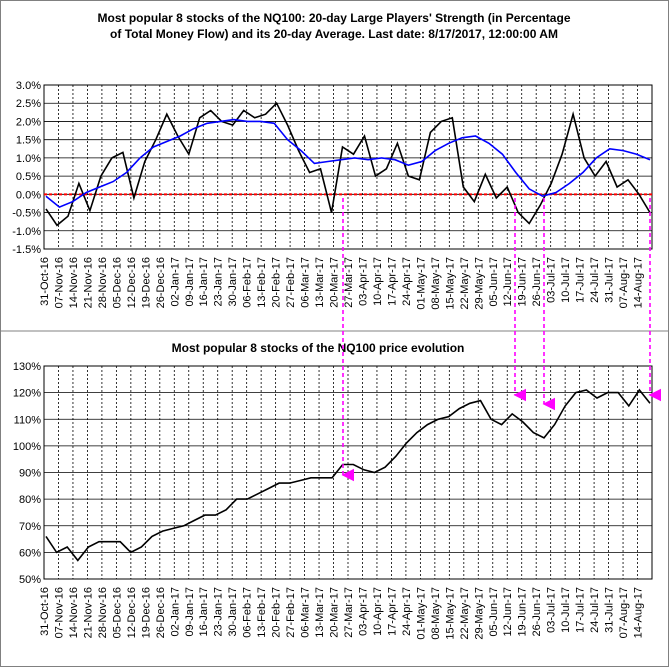 This screenshot has height=667, width=669. What do you see at coordinates (30, 553) in the screenshot?
I see `price-y-tick-label: 60%` at bounding box center [30, 553].